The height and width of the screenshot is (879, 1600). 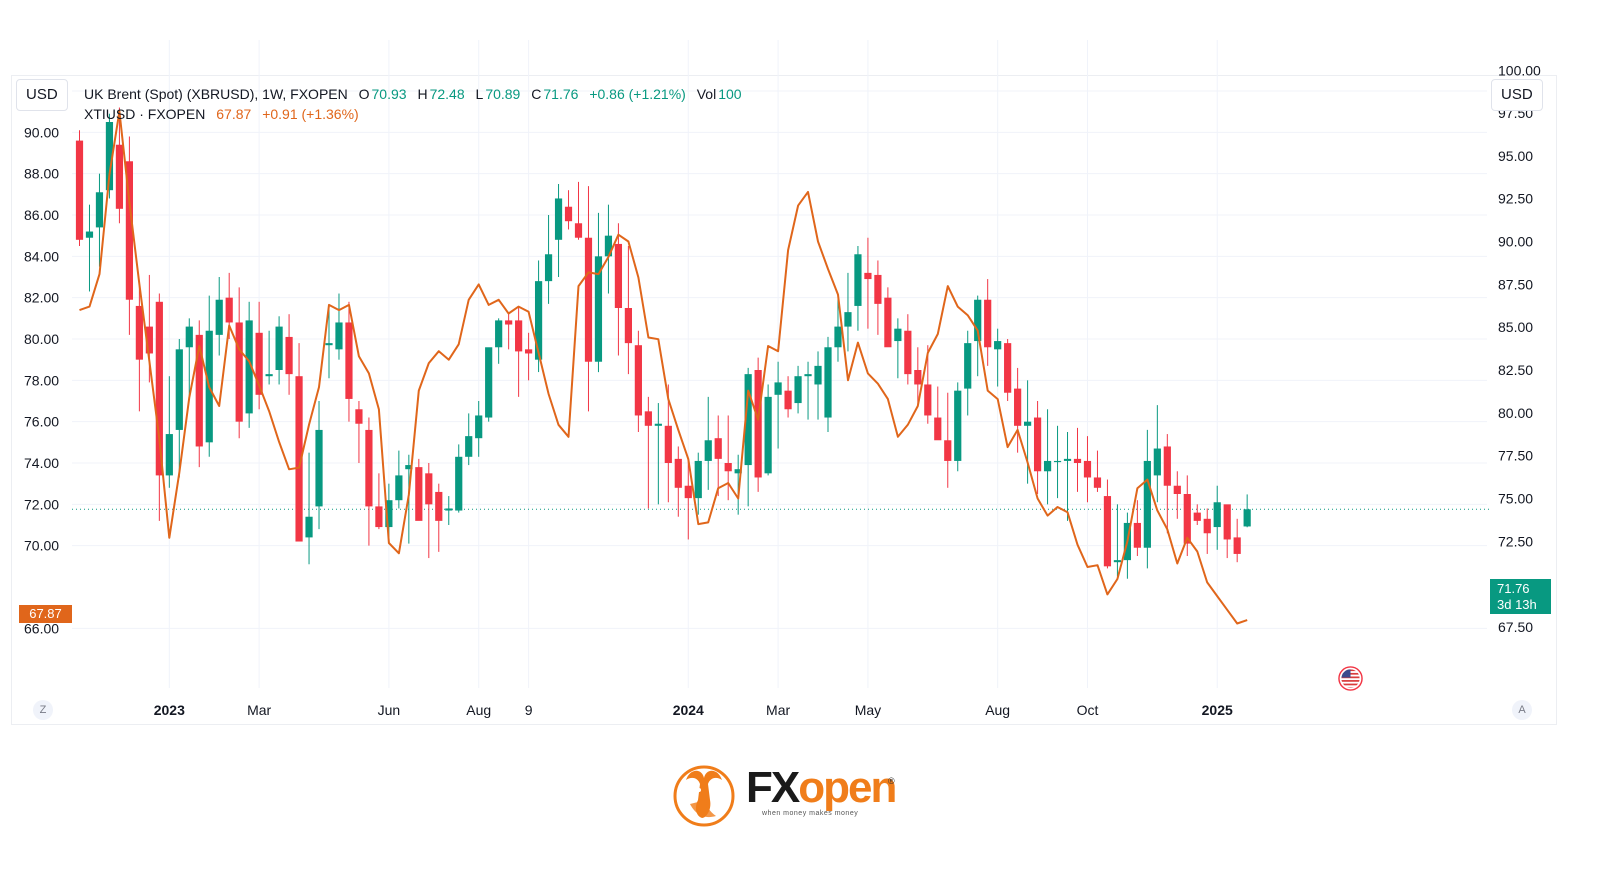 What do you see at coordinates (868, 710) in the screenshot?
I see `x-tick-label: May` at bounding box center [868, 710].